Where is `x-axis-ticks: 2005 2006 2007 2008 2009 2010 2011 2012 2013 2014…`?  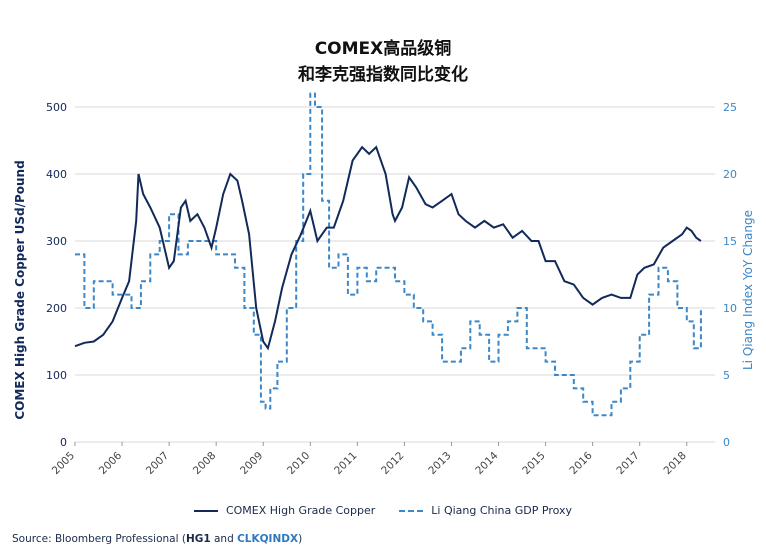
x-axis-ticks: 2005 2006 2007 2008 2009 2010 2011 2012 2013 2014… is located at coordinates (369, 459).